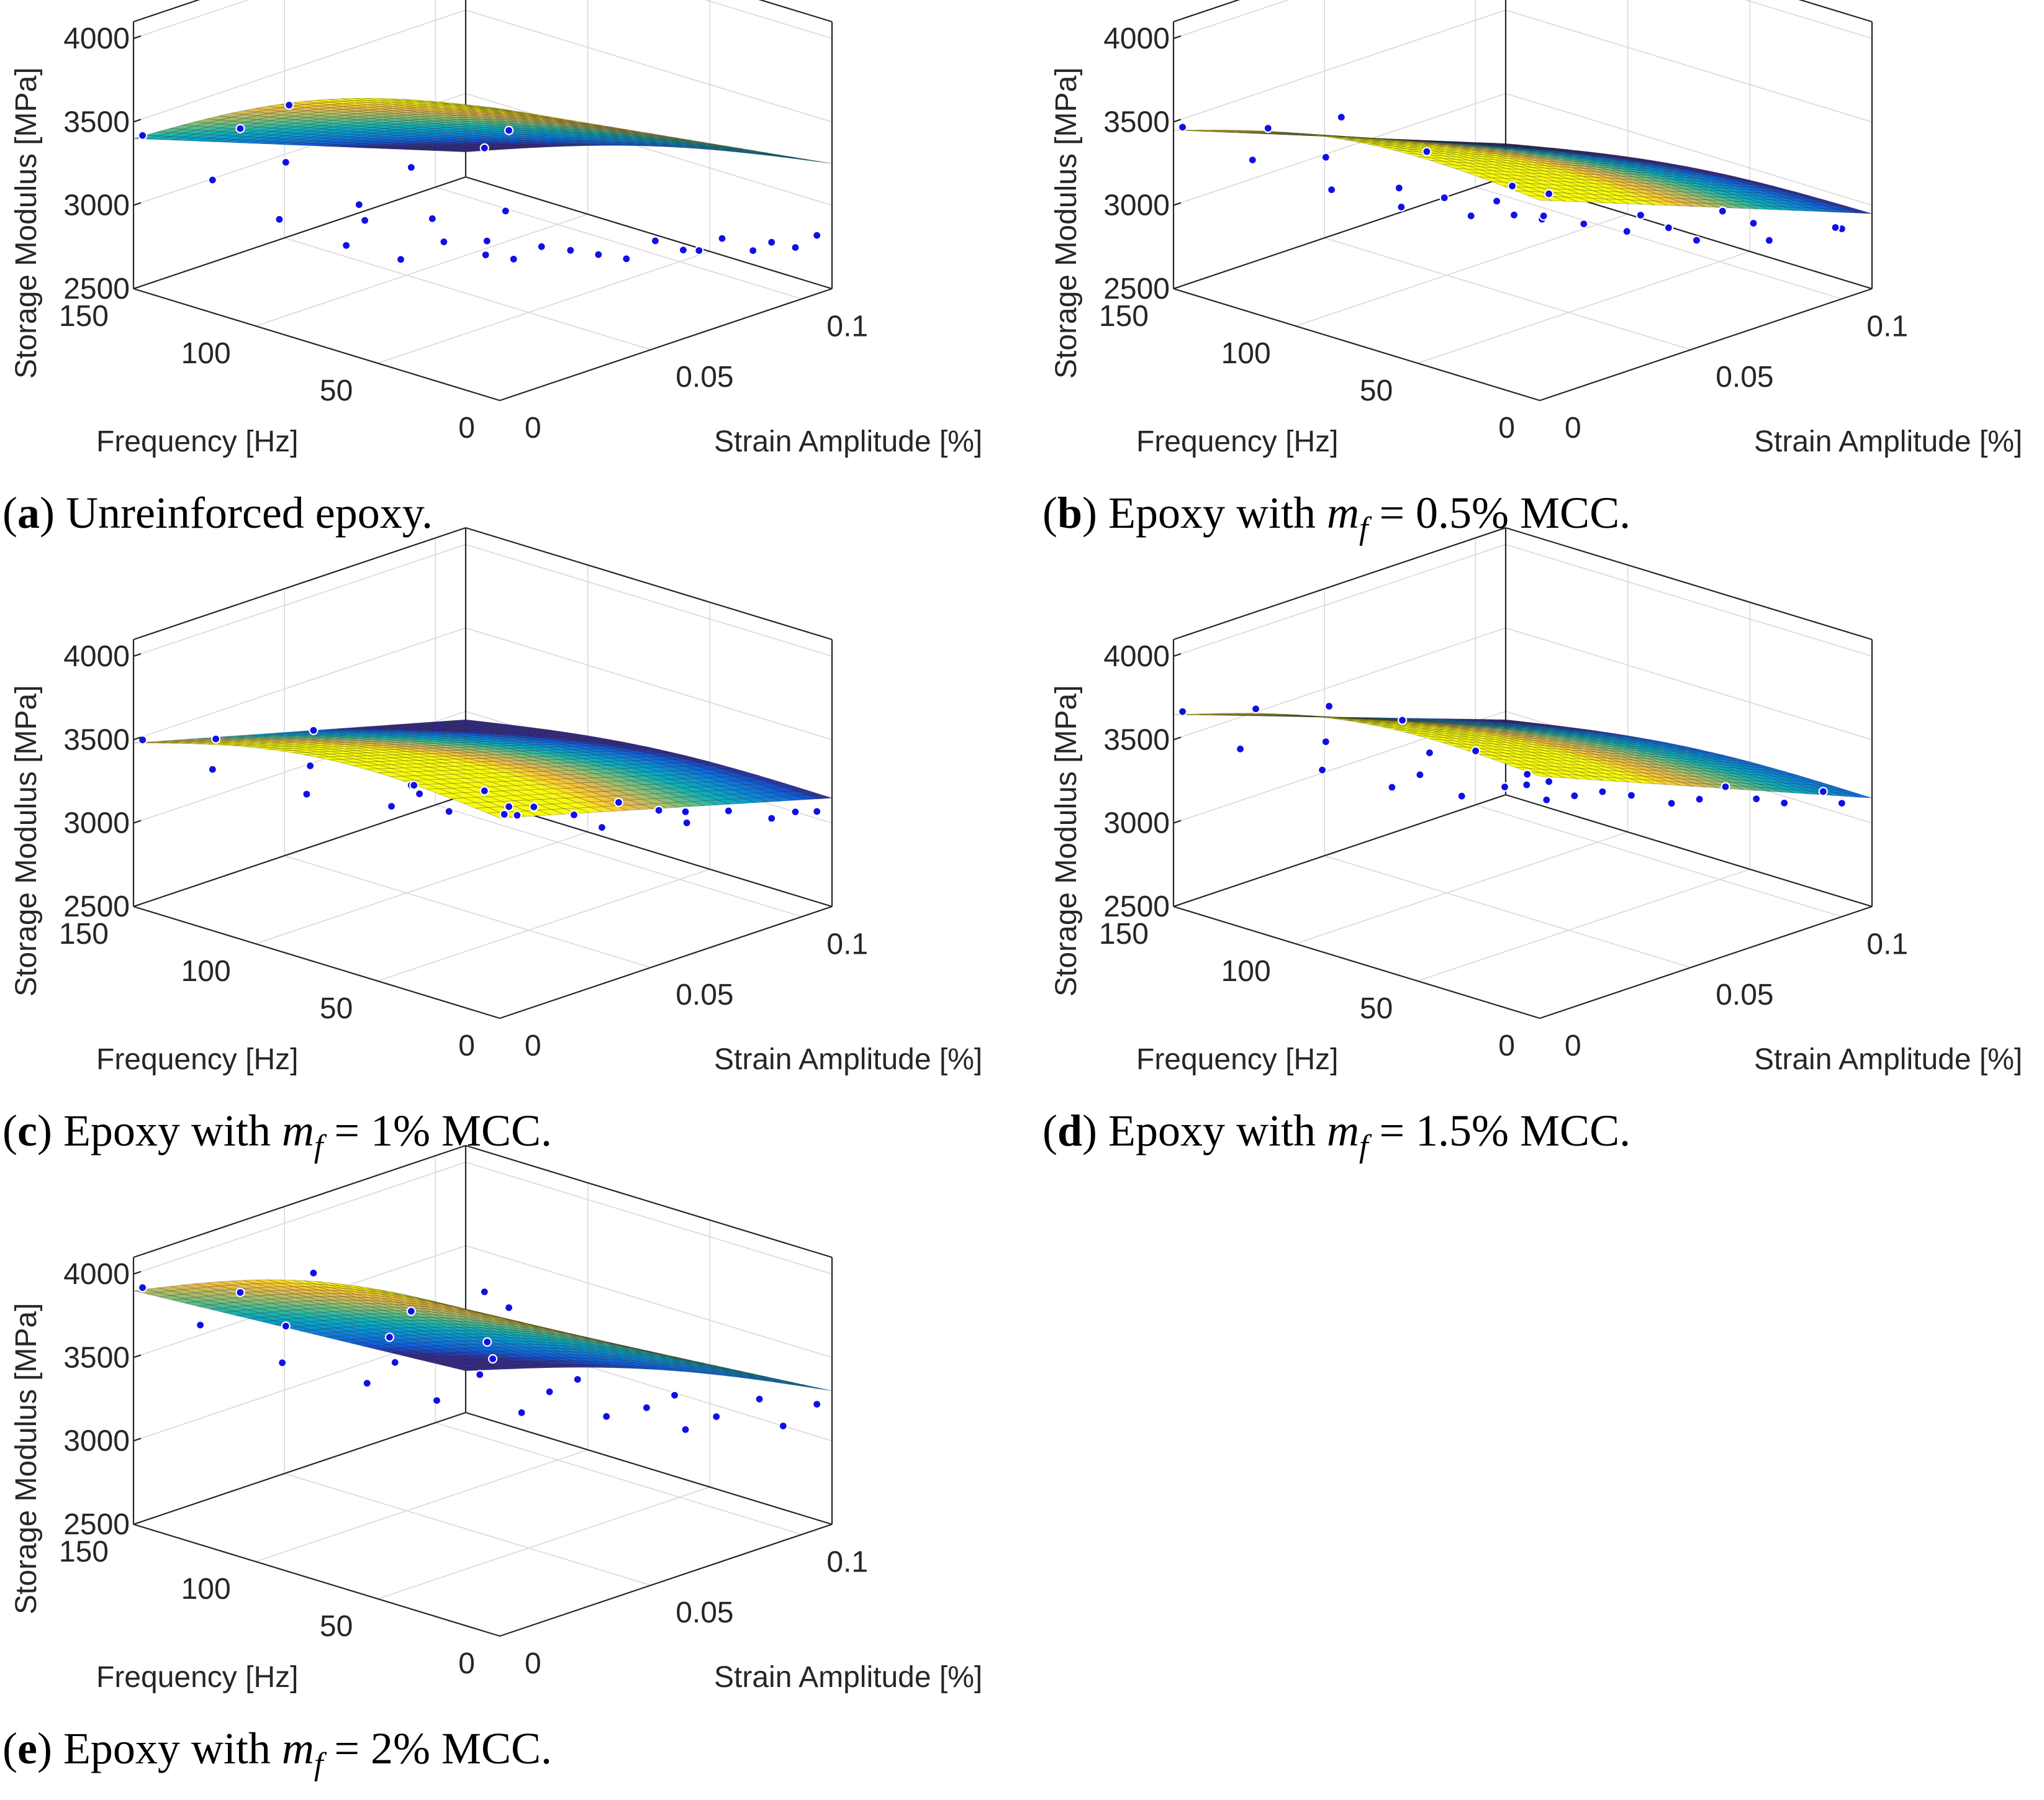 The height and width of the screenshot is (1800, 2044). Describe the element at coordinates (704, 377) in the screenshot. I see `strain-tick-label: 0.05` at that location.